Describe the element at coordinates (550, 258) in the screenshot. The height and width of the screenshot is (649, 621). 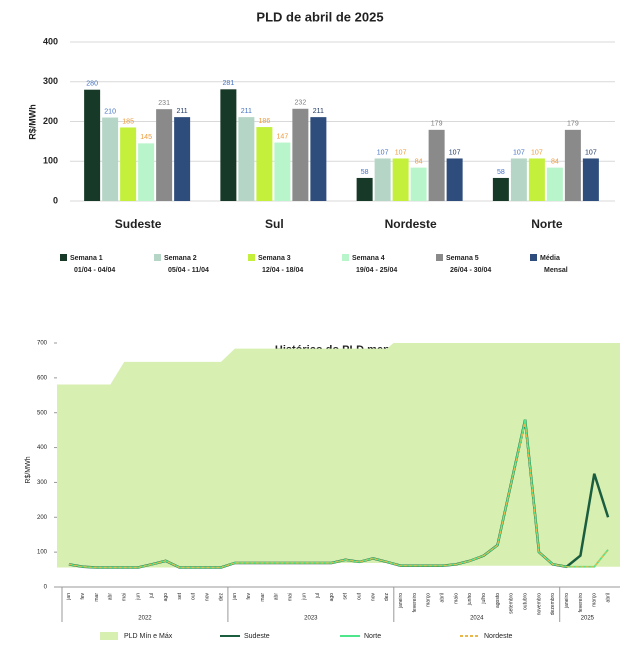
I see `legend-label: Média` at that location.